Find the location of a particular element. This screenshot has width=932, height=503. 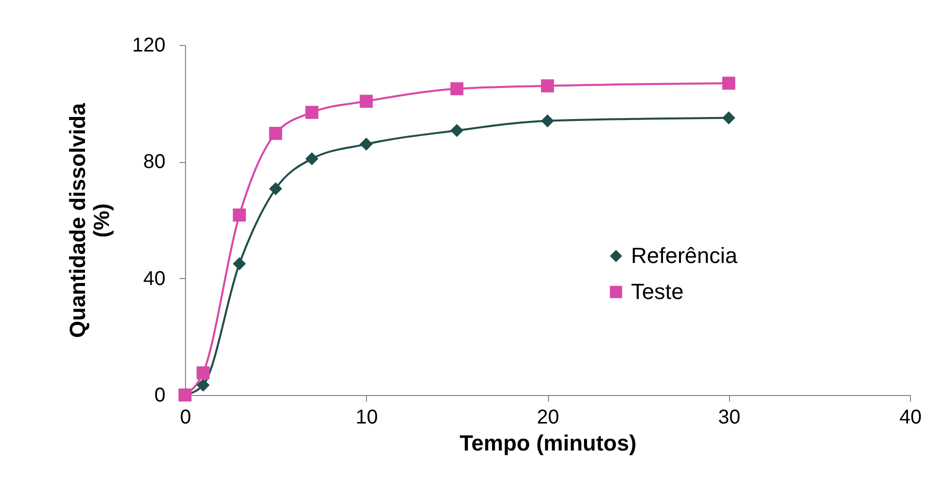

y-axis-title: Quantidade dissolvida (%) is located at coordinates (89, 220).